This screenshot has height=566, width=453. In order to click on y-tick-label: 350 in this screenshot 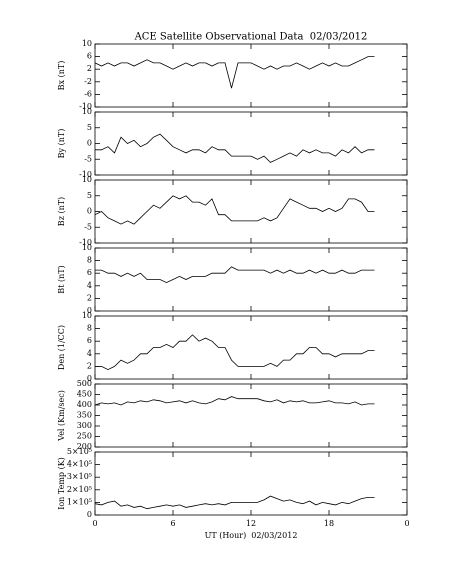, I will do `click(84, 415)`.